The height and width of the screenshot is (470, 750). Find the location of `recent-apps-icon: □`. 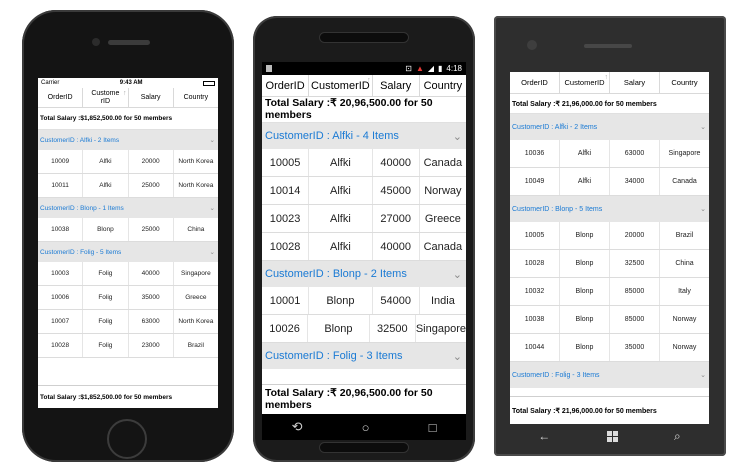

recent-apps-icon: □ is located at coordinates (432, 427).